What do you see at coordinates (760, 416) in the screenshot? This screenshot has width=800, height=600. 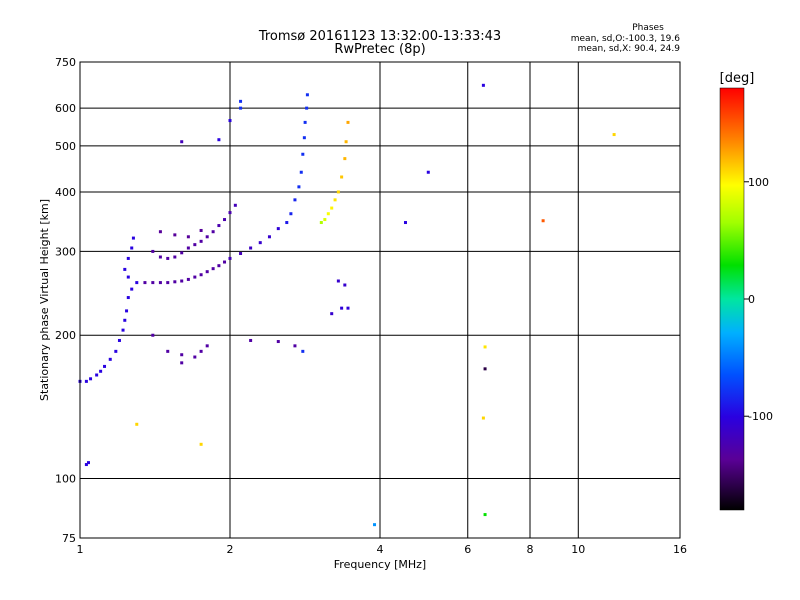 I see `colorbar-tick-label: -100` at bounding box center [760, 416].